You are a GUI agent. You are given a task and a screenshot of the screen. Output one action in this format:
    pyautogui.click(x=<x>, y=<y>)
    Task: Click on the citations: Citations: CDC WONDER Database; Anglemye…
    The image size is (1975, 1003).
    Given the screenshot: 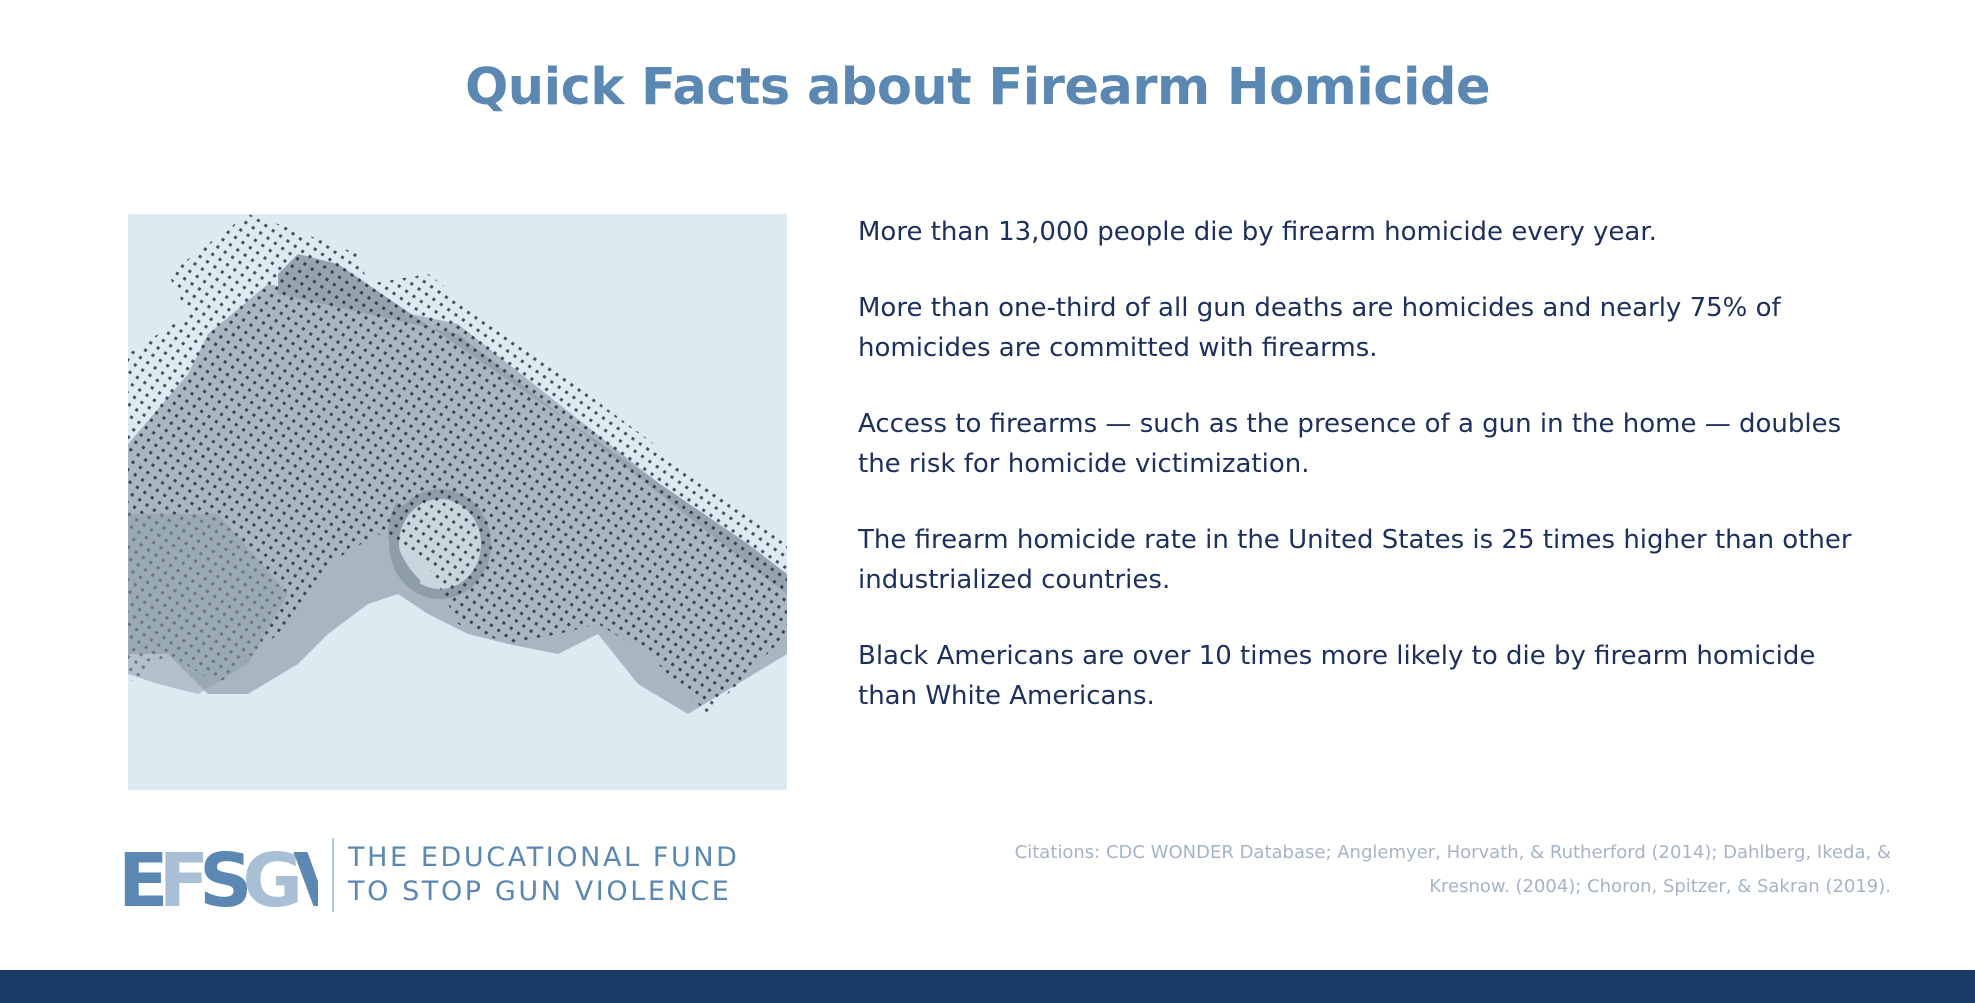 What is the action you would take?
    pyautogui.click(x=1452, y=869)
    